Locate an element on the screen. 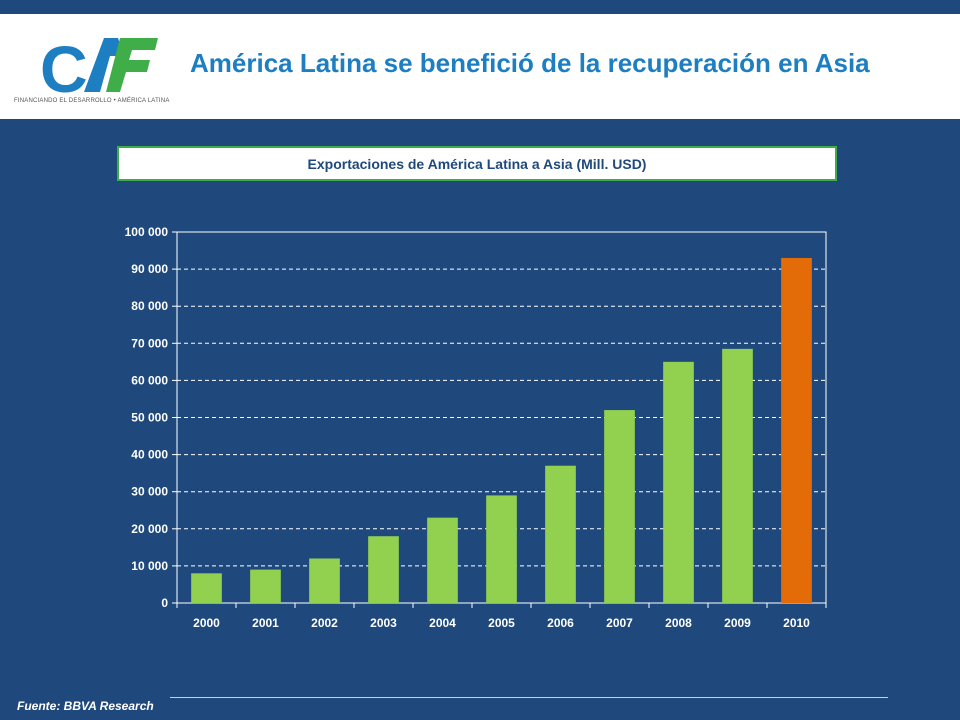  x-tick-label: 2008 is located at coordinates (678, 623).